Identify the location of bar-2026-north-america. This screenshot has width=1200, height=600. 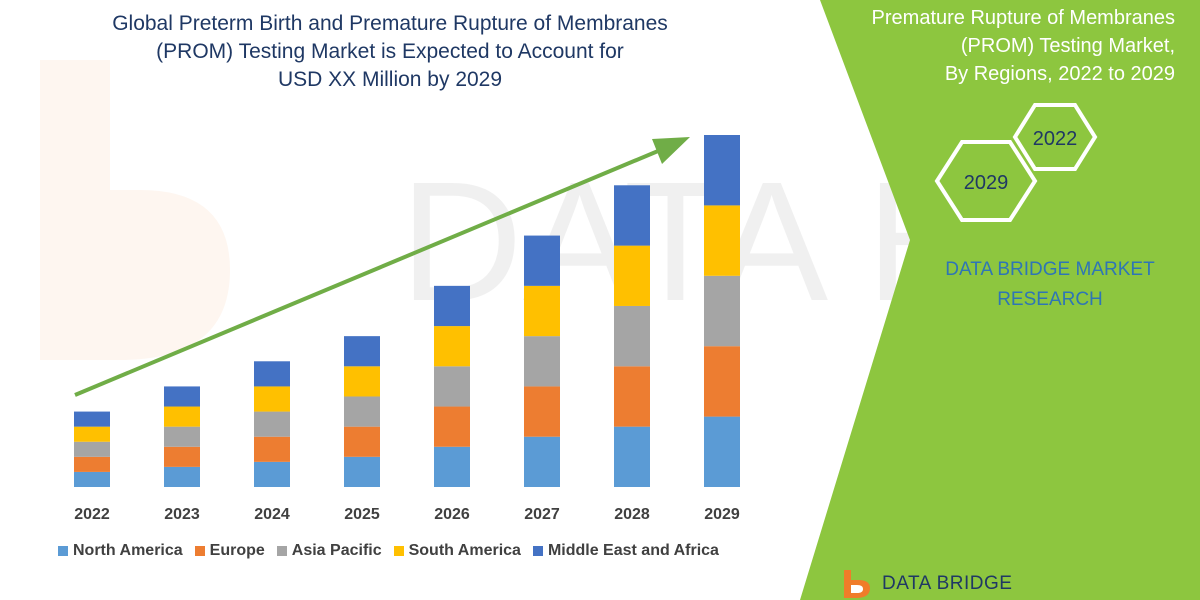
(452, 466).